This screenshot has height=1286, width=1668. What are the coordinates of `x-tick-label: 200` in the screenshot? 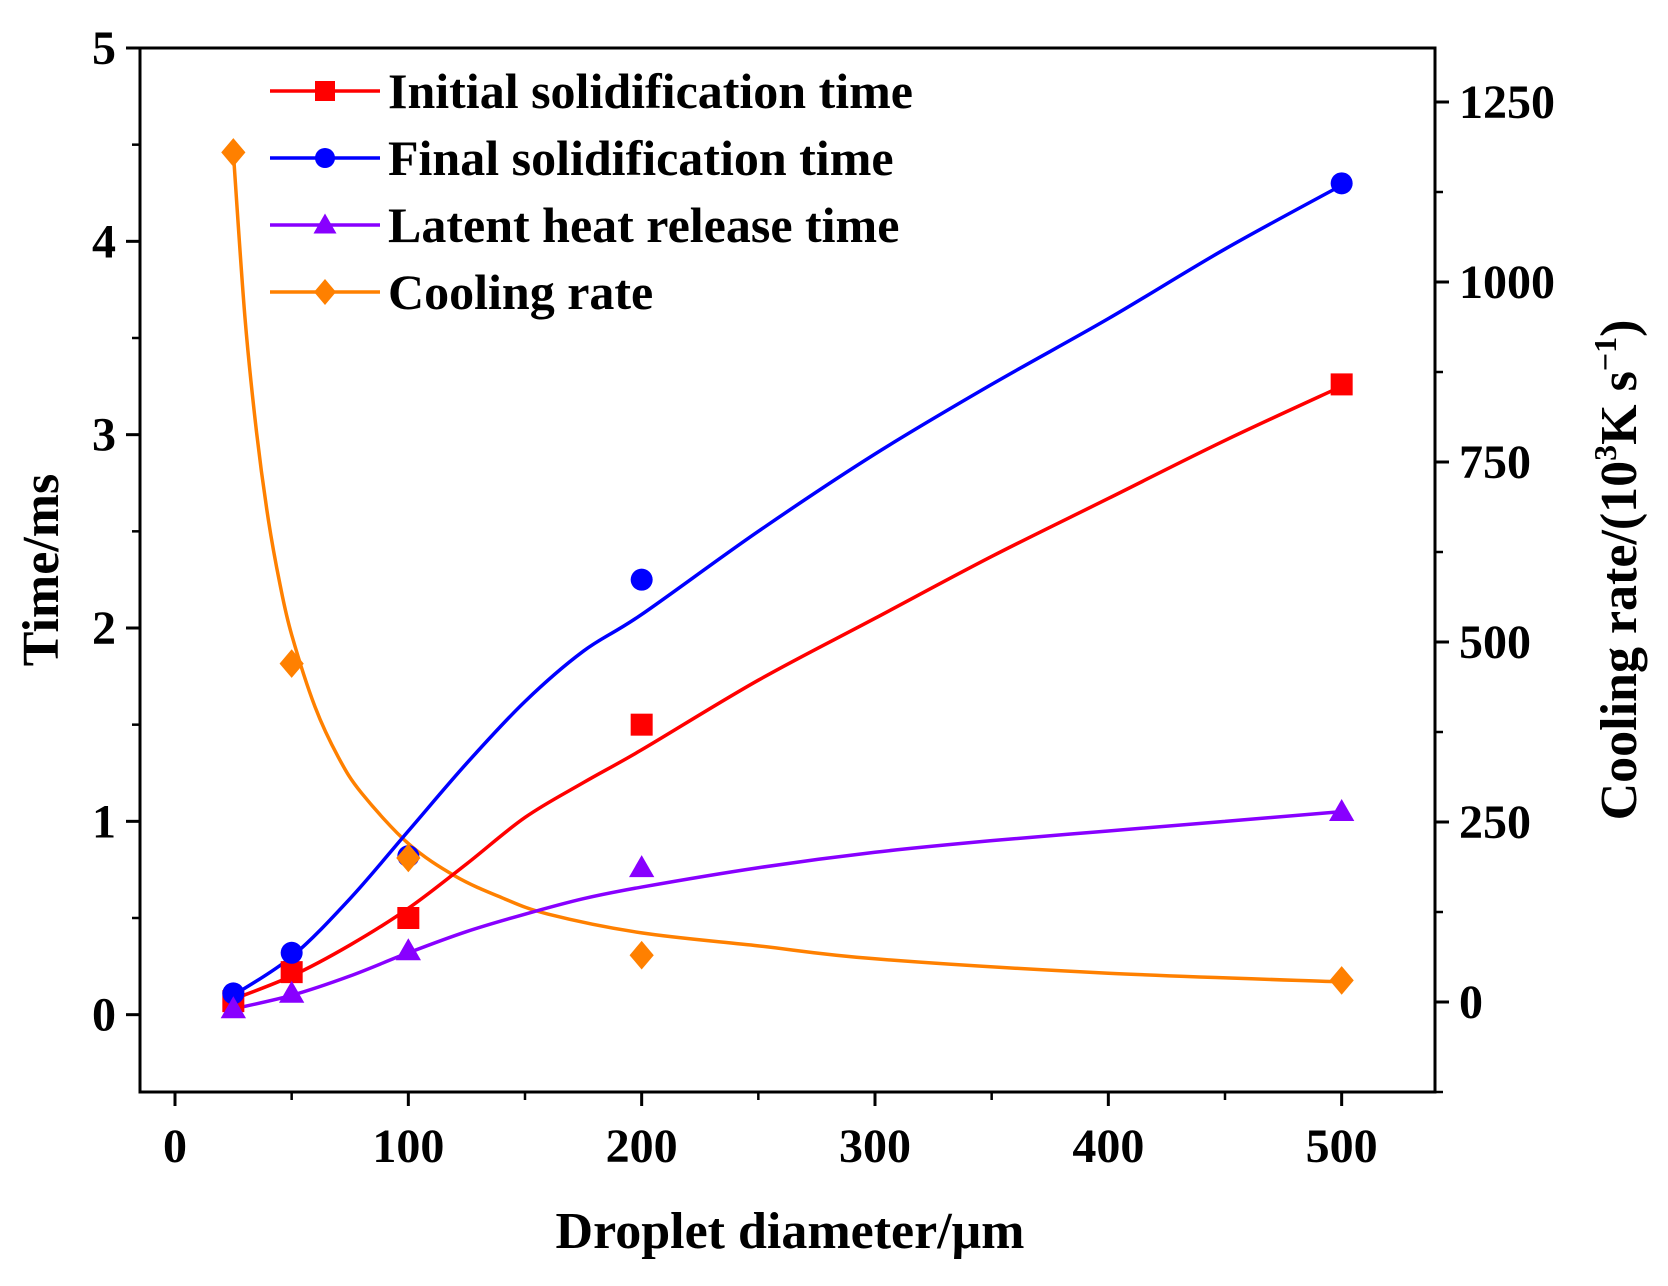 It's located at (642, 1146).